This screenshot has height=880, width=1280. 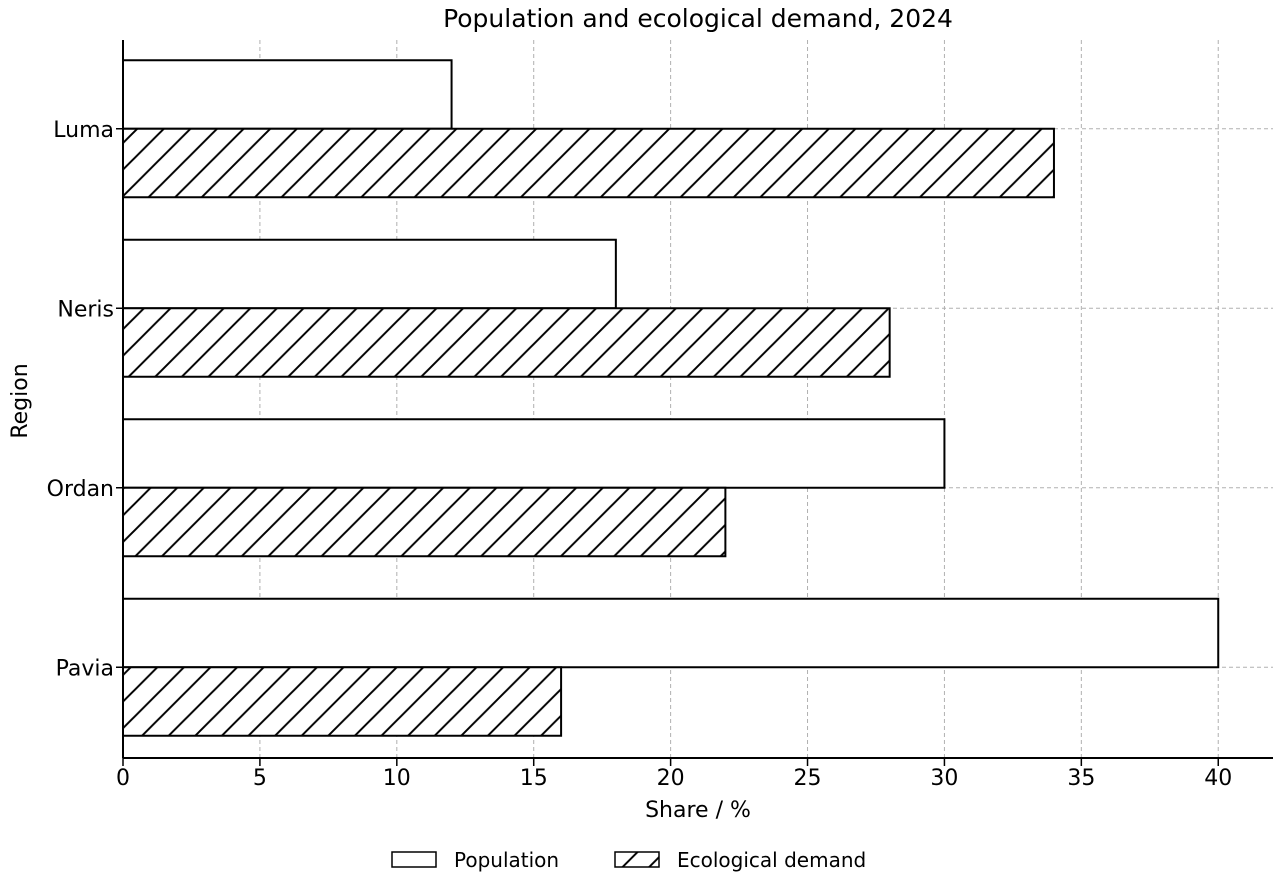 I want to click on bar-ecological-demand-luma, so click(x=588, y=163).